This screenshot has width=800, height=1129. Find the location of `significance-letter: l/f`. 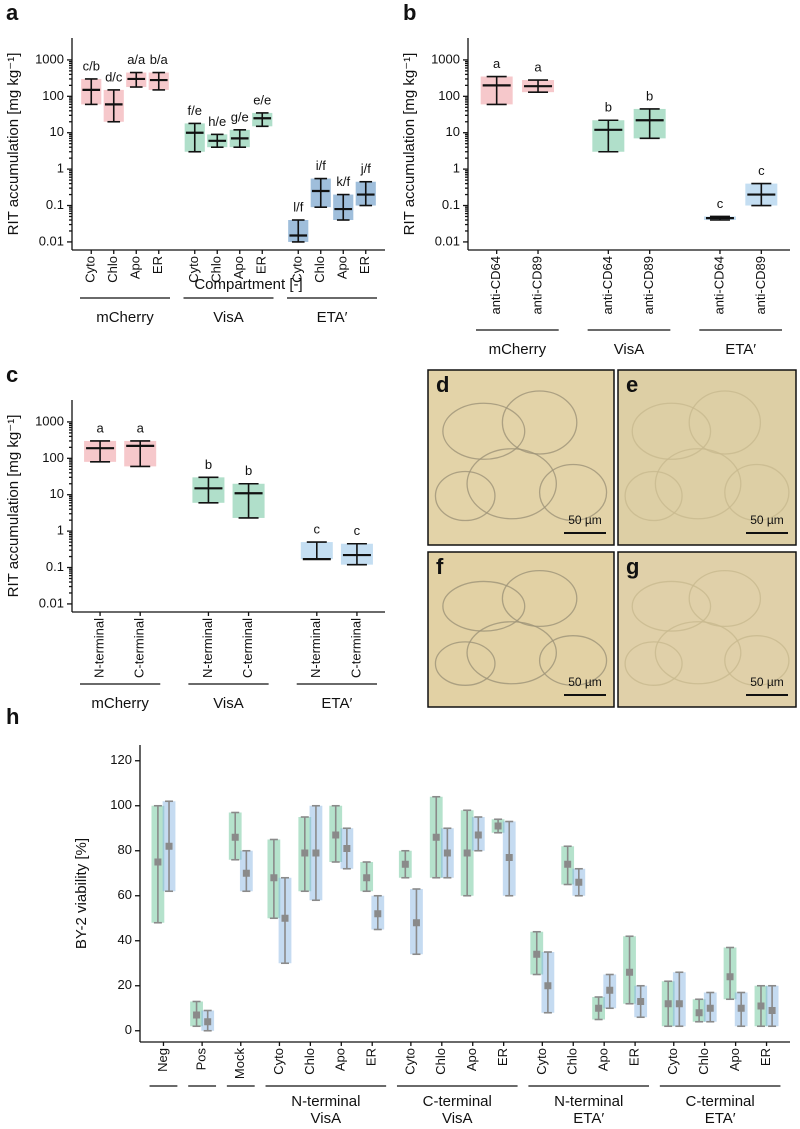

significance-letter: l/f is located at coordinates (298, 206).